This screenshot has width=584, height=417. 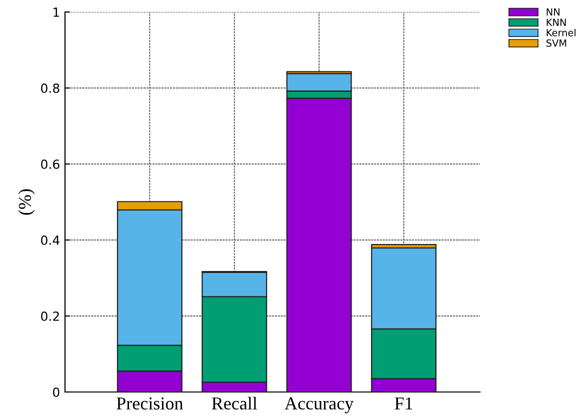 I want to click on x-tick-label: Precision, so click(x=150, y=403).